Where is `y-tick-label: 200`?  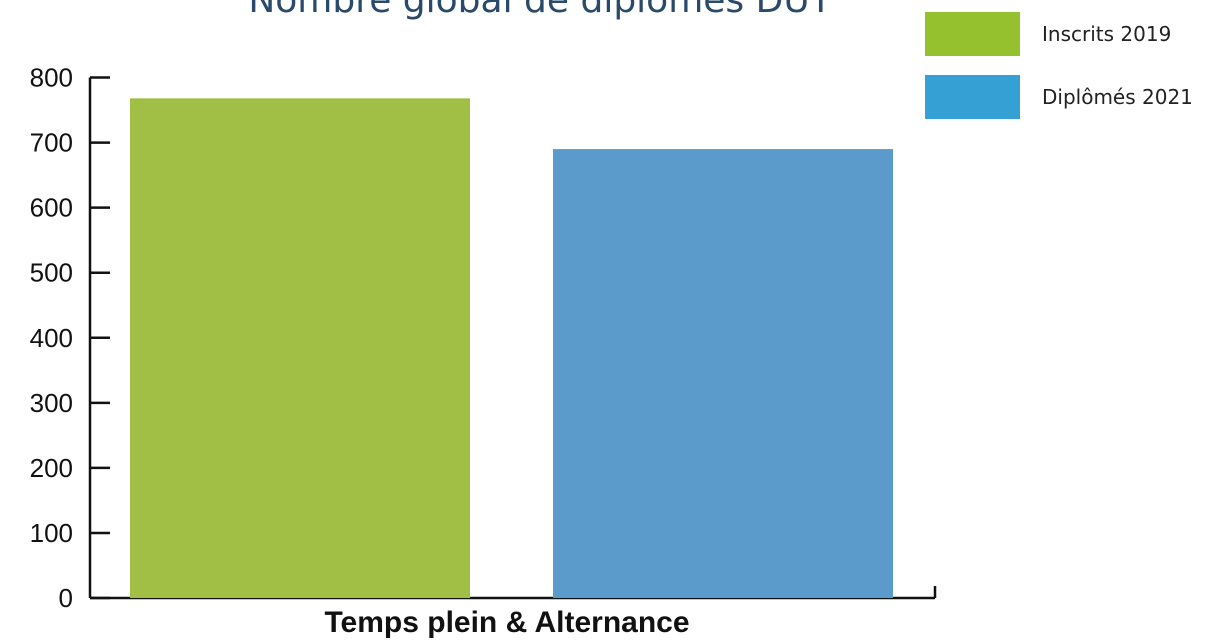
y-tick-label: 200 is located at coordinates (51, 468).